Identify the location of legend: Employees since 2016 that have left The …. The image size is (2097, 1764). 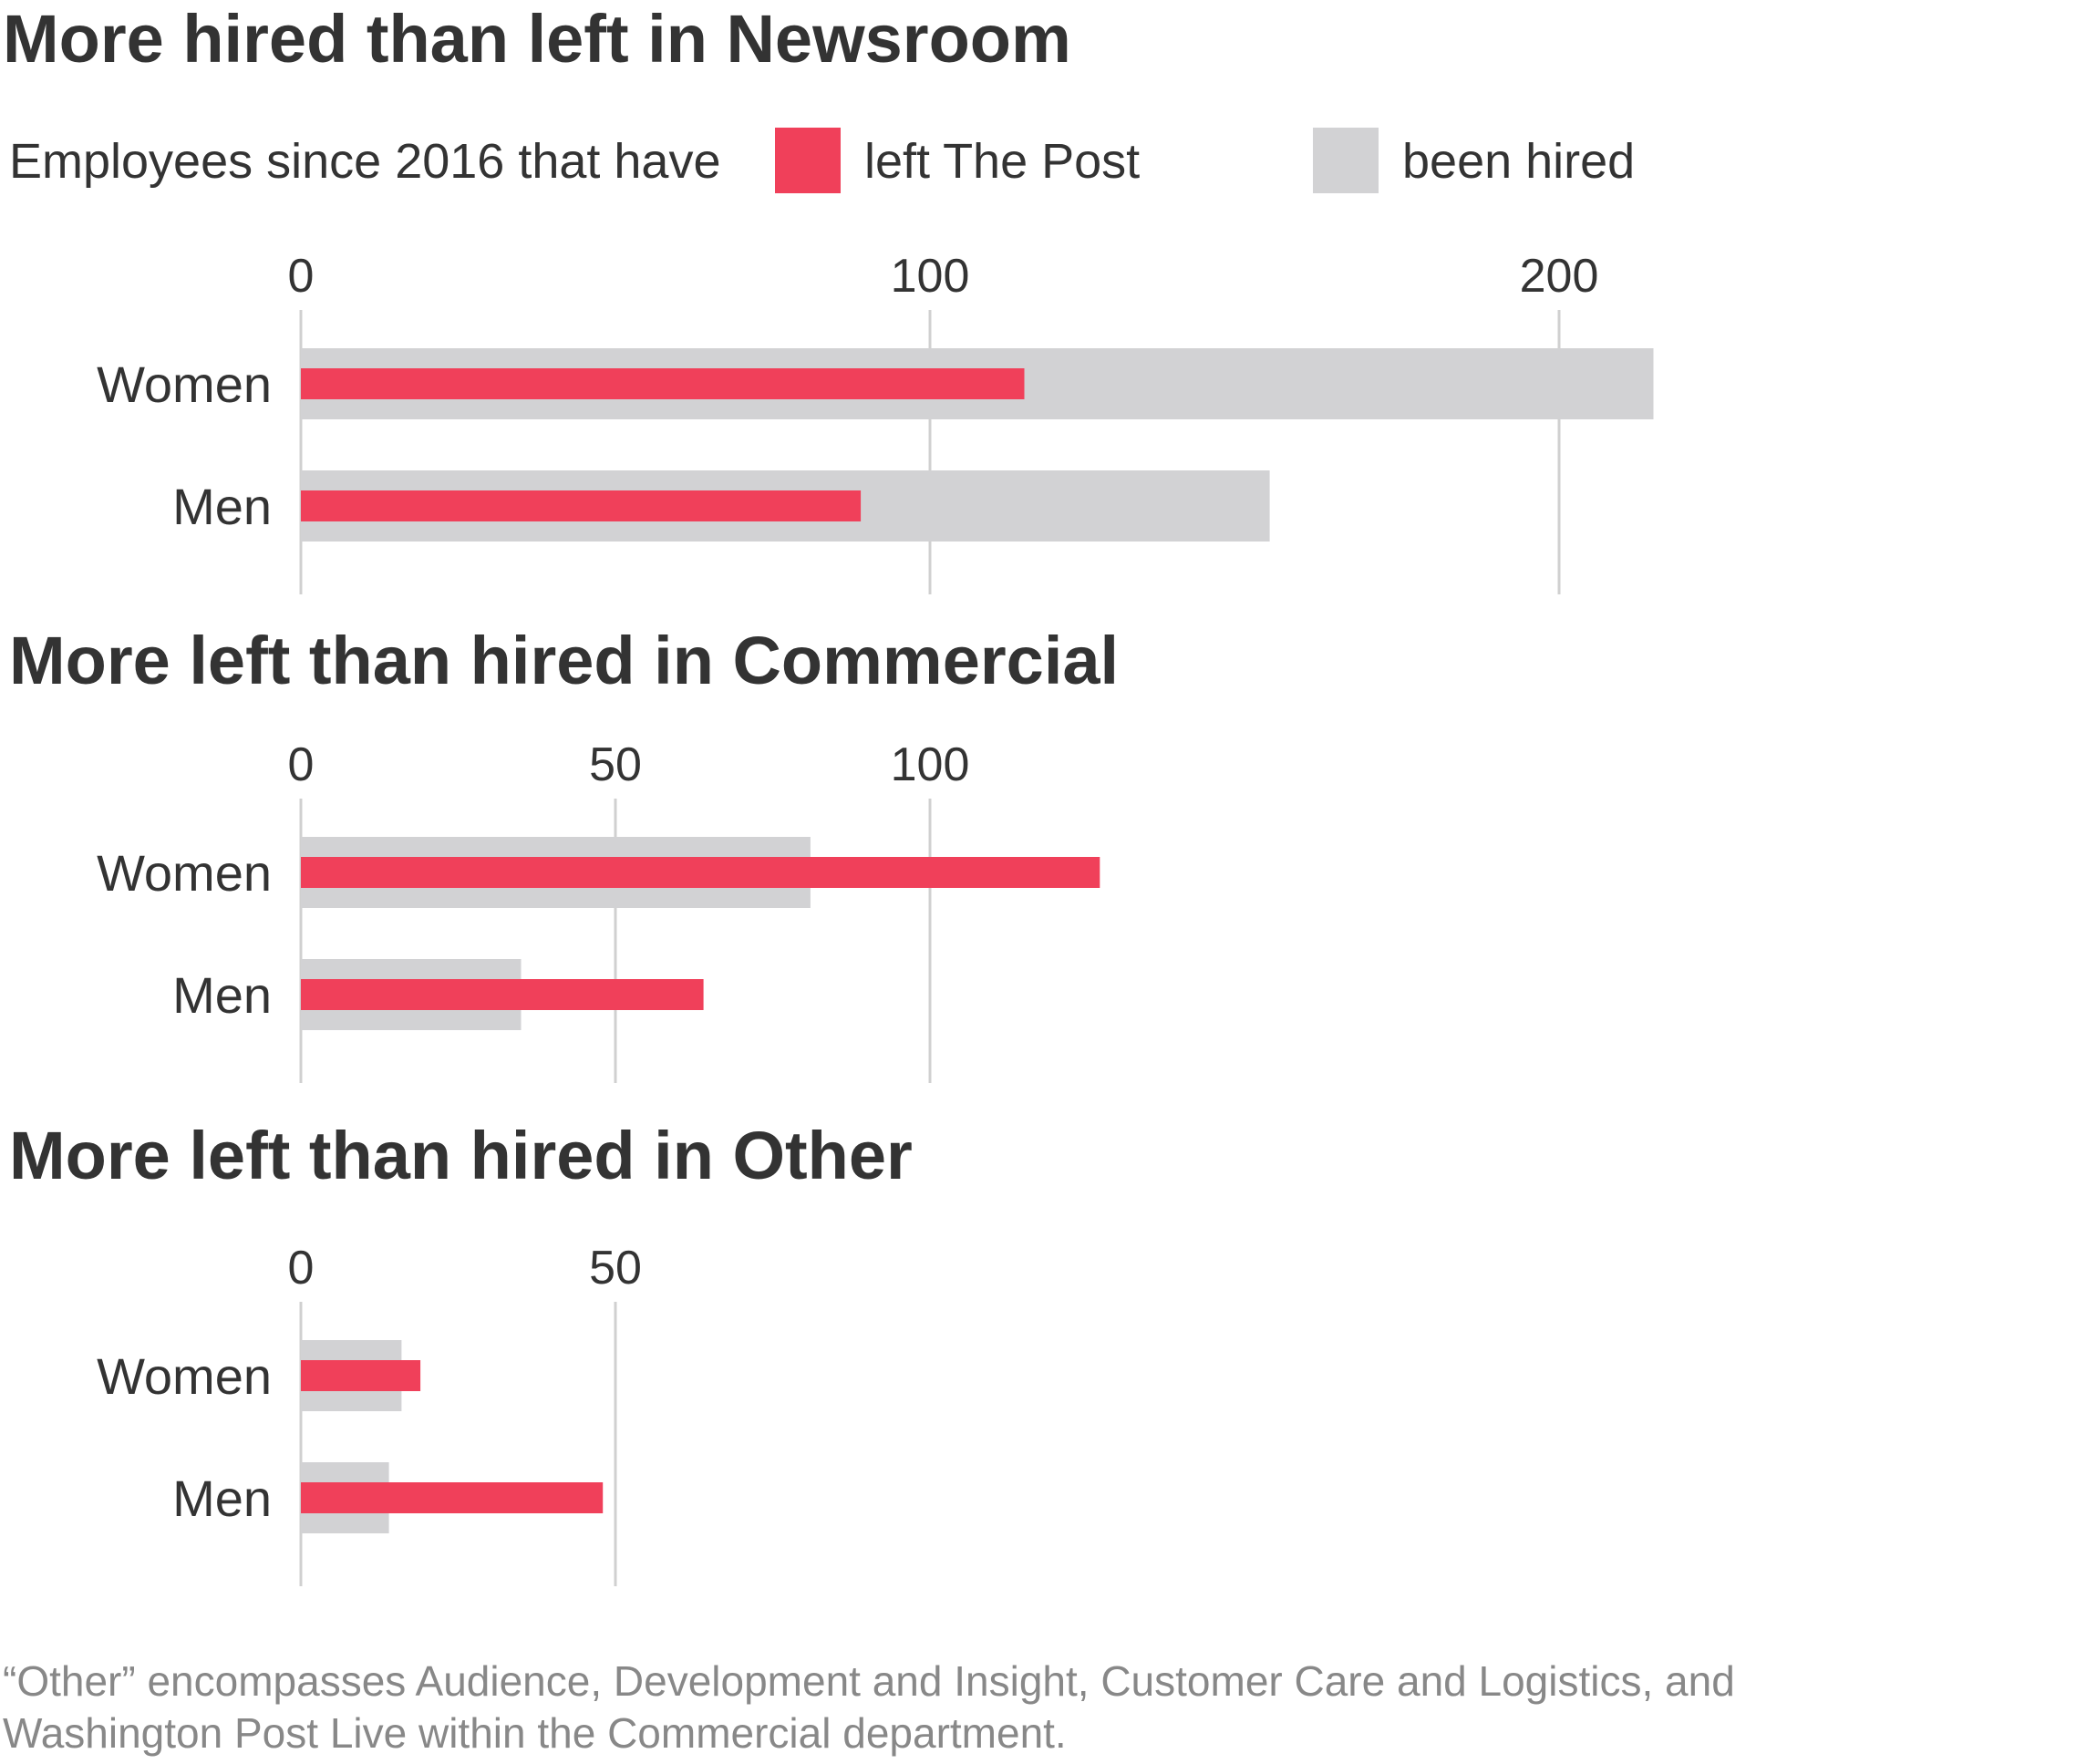
(822, 160).